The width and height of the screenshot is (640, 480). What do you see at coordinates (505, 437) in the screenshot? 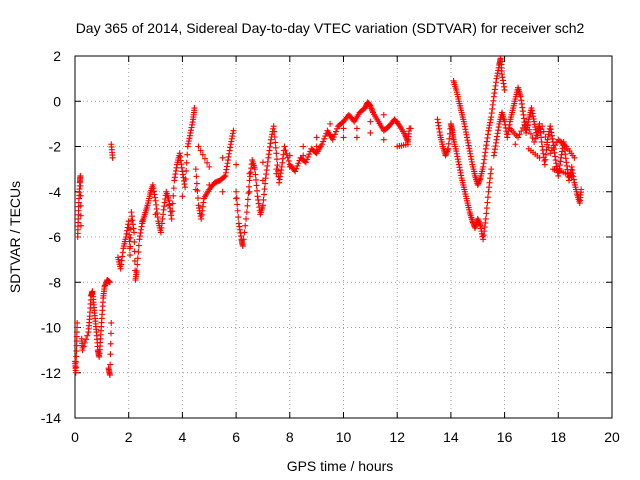
I see `x-tick-label: 16` at bounding box center [505, 437].